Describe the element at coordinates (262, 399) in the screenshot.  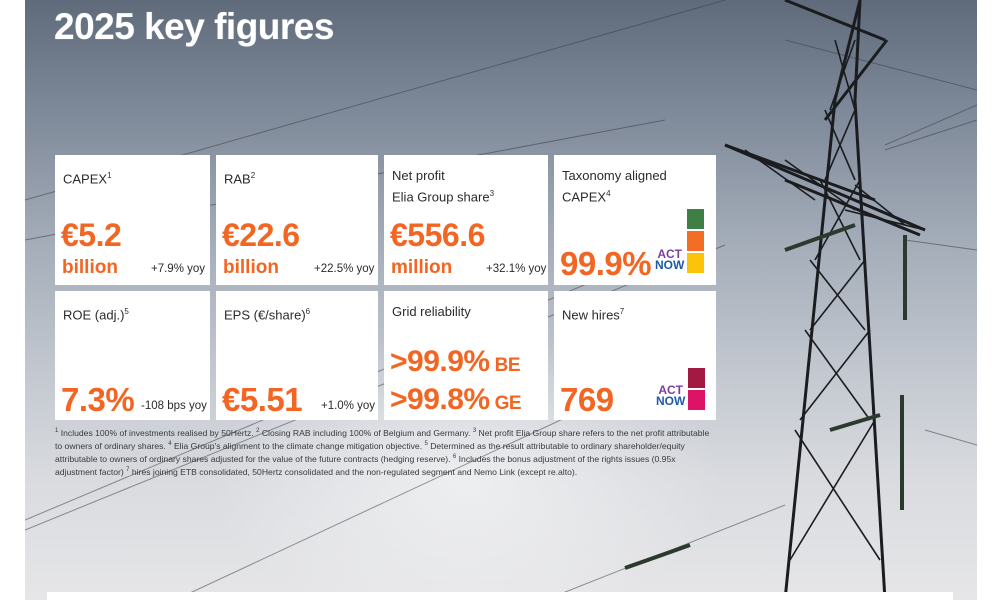
I see `eps-value: €5.51` at that location.